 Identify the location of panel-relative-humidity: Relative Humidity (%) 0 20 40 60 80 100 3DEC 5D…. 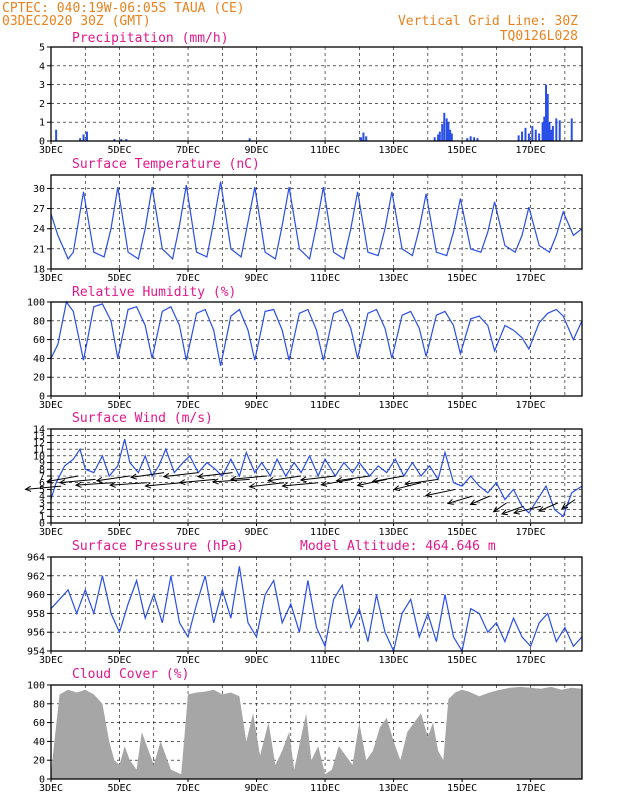
(305, 348).